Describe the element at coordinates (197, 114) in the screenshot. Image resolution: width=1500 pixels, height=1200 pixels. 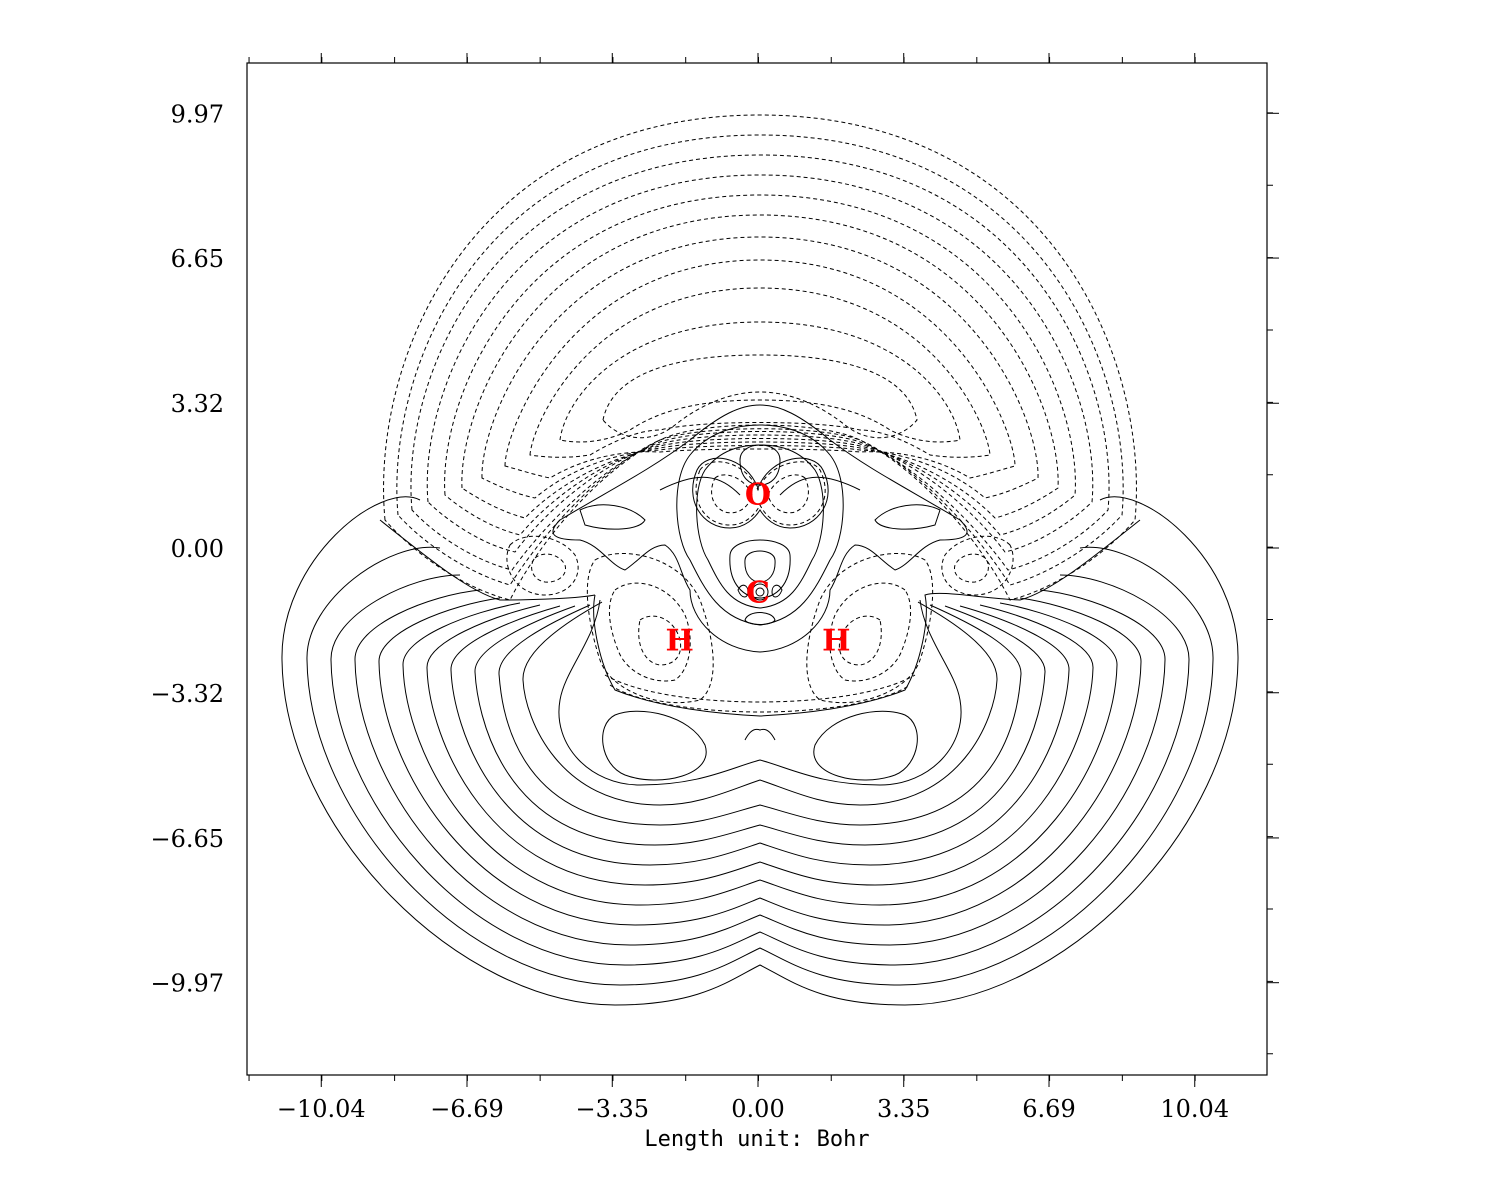
I see `y-tick-label: 9.97` at that location.